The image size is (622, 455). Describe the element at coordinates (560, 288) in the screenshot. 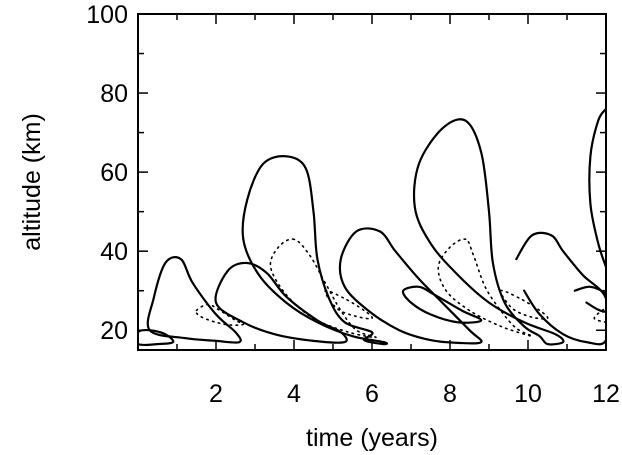

I see `contour-c7-solid` at that location.